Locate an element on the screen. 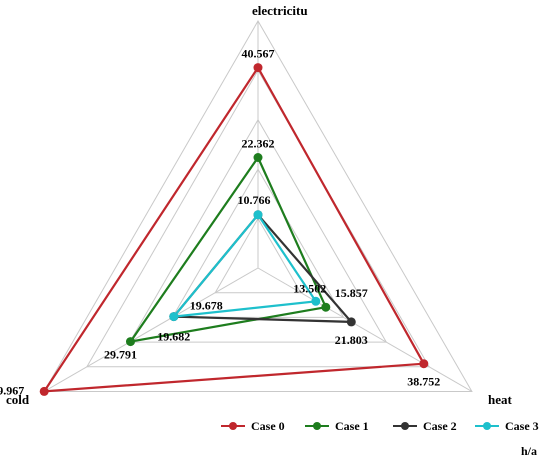 This screenshot has width=550, height=458. legend-label: Case 1 is located at coordinates (352, 426).